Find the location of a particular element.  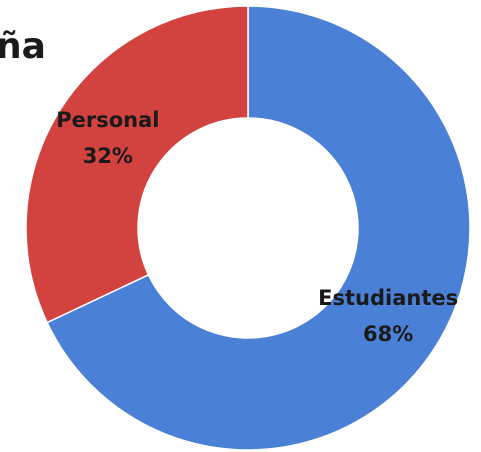

chart-title: ña is located at coordinates (23, 46).